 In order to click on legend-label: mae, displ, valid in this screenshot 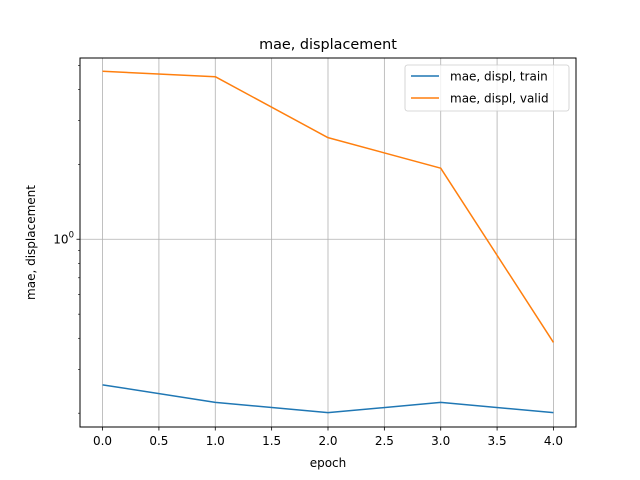, I will do `click(499, 99)`.